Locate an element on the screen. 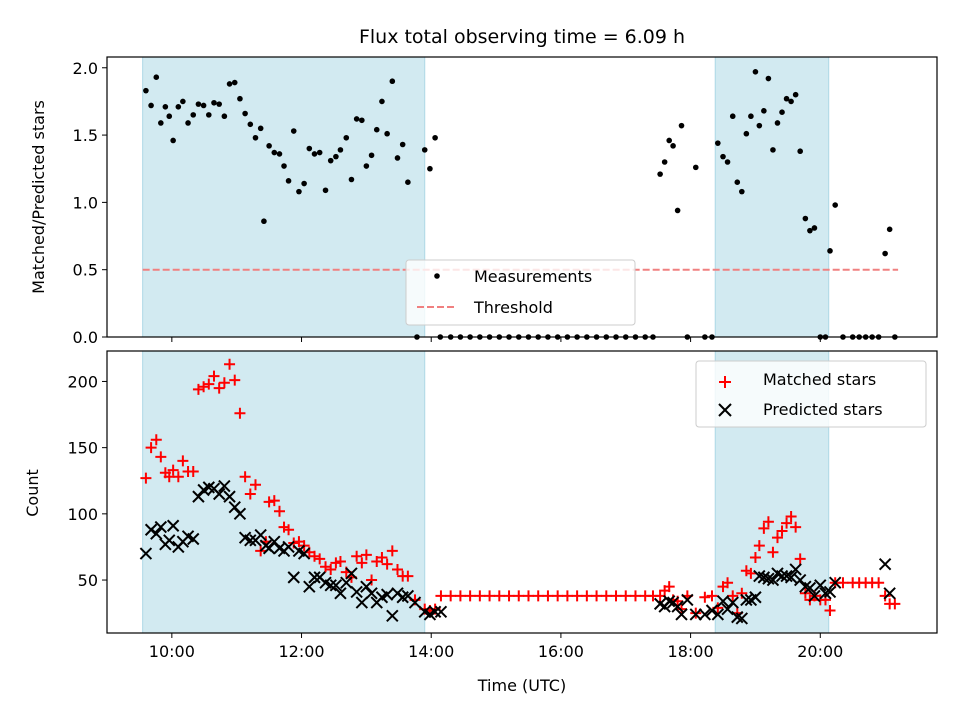 This screenshot has width=960, height=720. x-tick-label: 10:00 is located at coordinates (172, 651).